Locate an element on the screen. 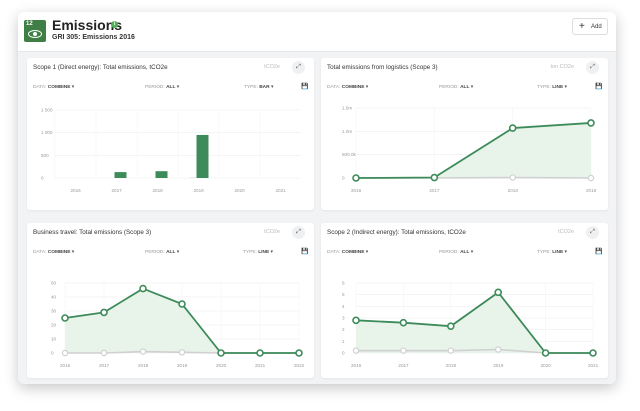 Image resolution: width=640 pixels, height=411 pixels. y-tick-label: 2 is located at coordinates (343, 329).